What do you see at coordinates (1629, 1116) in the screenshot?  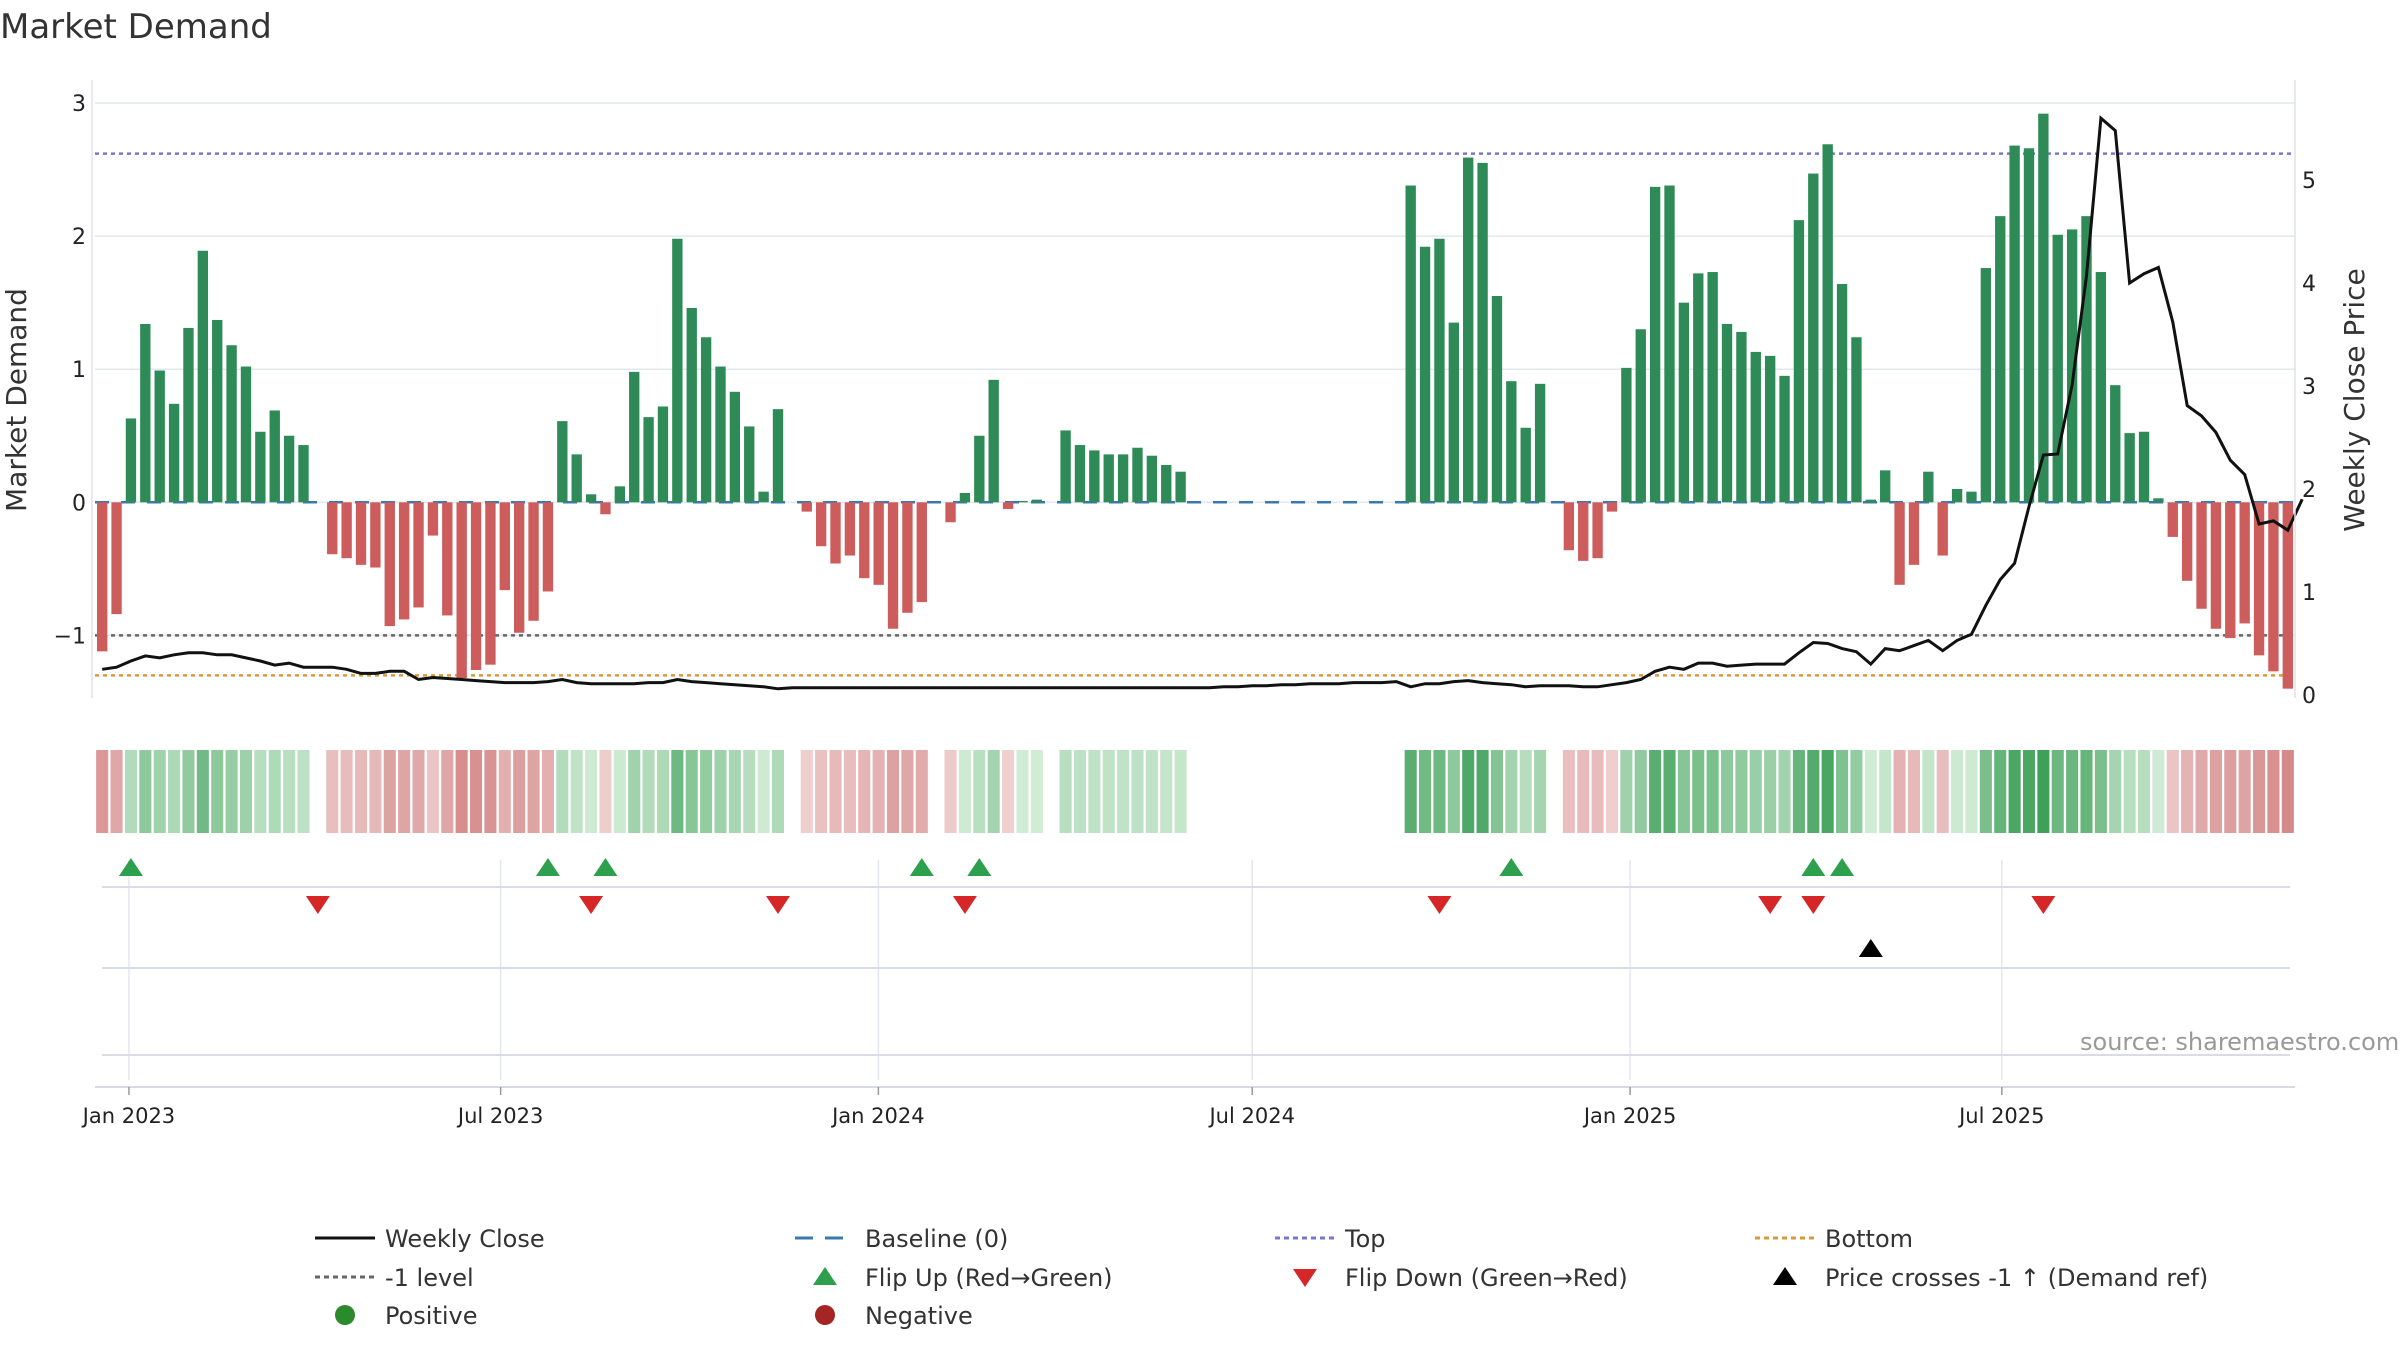 I see `date-tick-label: Jan 2025` at bounding box center [1629, 1116].